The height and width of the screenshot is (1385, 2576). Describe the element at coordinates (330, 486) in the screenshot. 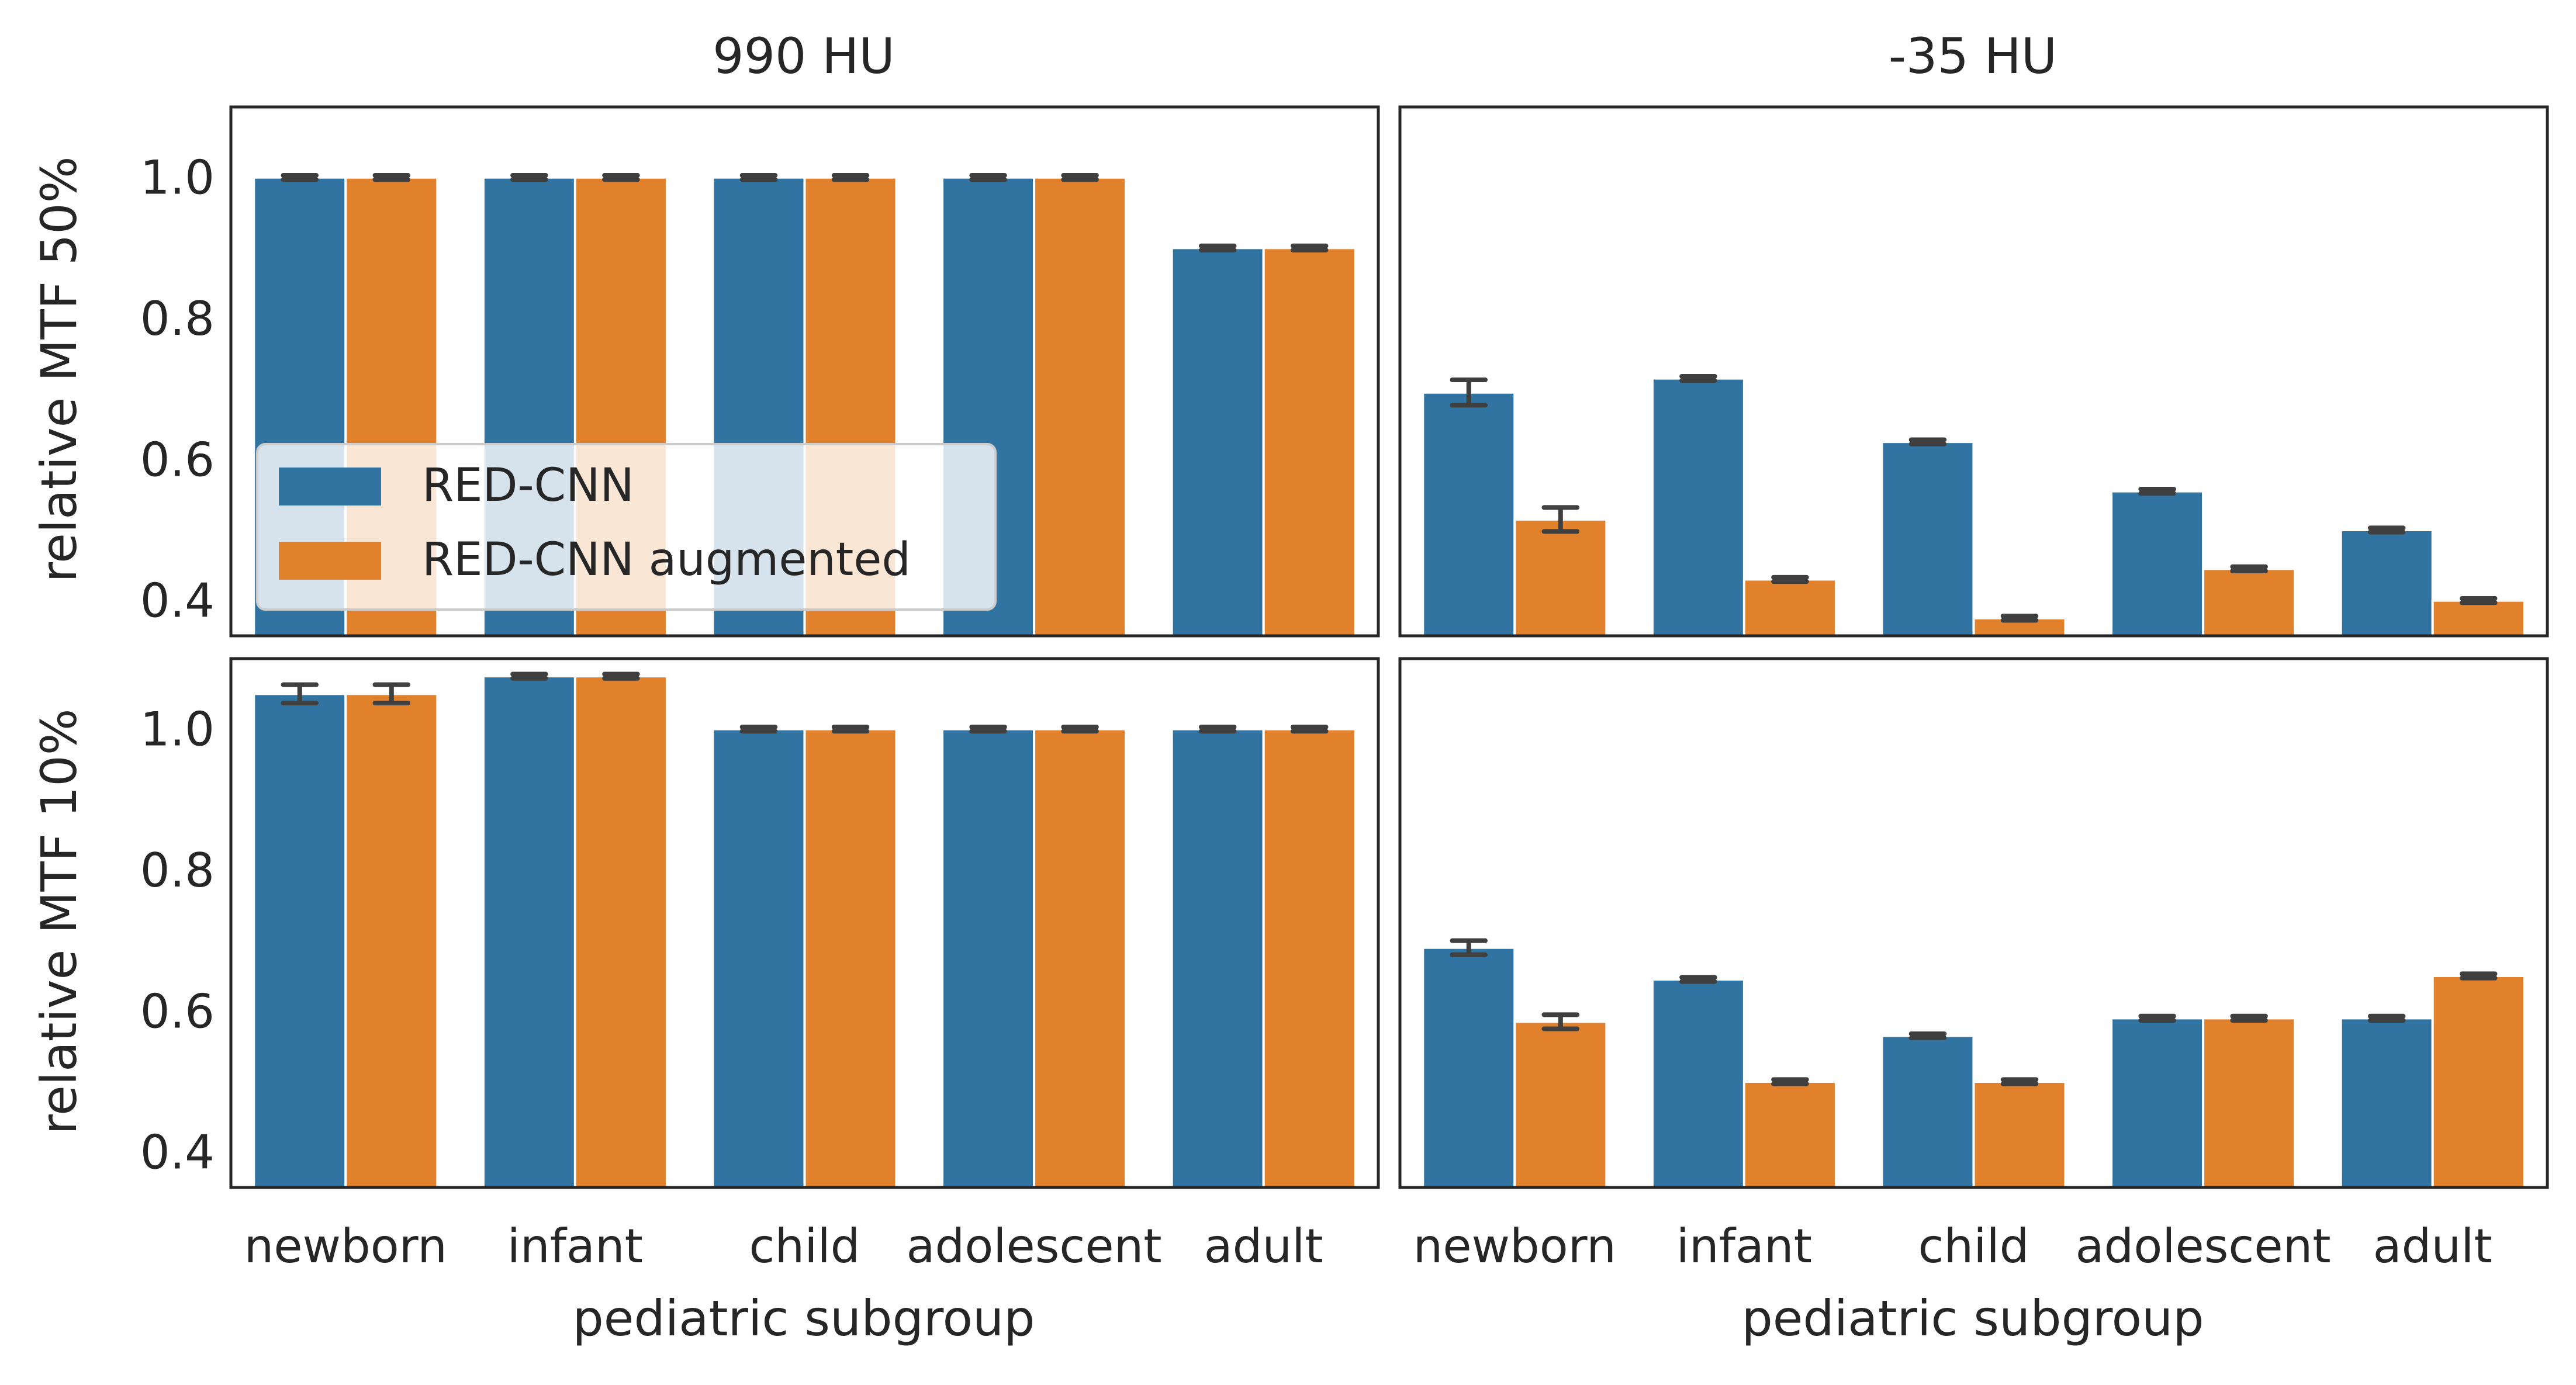

I see `legend-swatch-red-cnn` at that location.